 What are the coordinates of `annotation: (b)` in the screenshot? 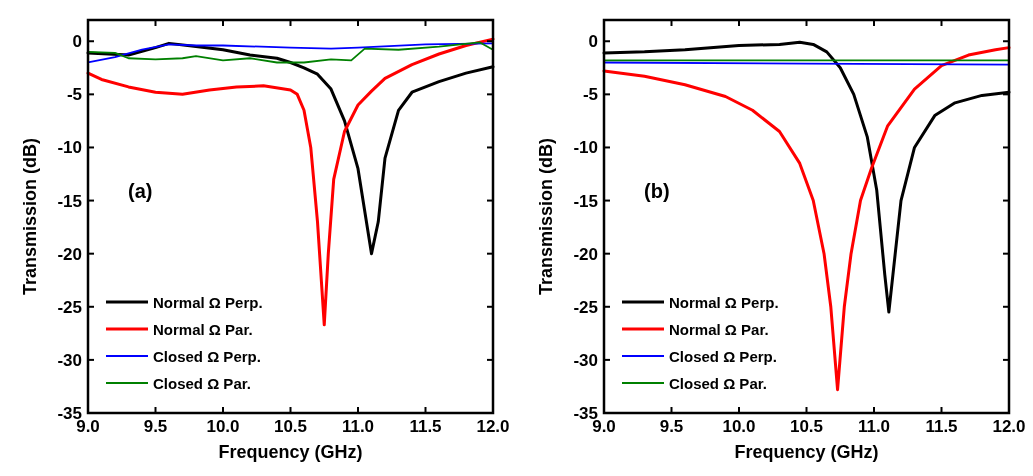 It's located at (657, 191).